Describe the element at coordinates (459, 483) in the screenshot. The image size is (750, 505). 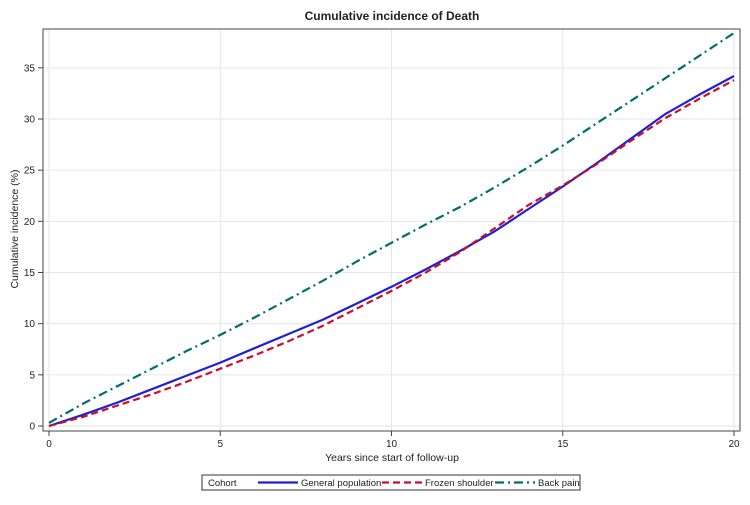
I see `legend-label-1: Frozen shoulder` at that location.